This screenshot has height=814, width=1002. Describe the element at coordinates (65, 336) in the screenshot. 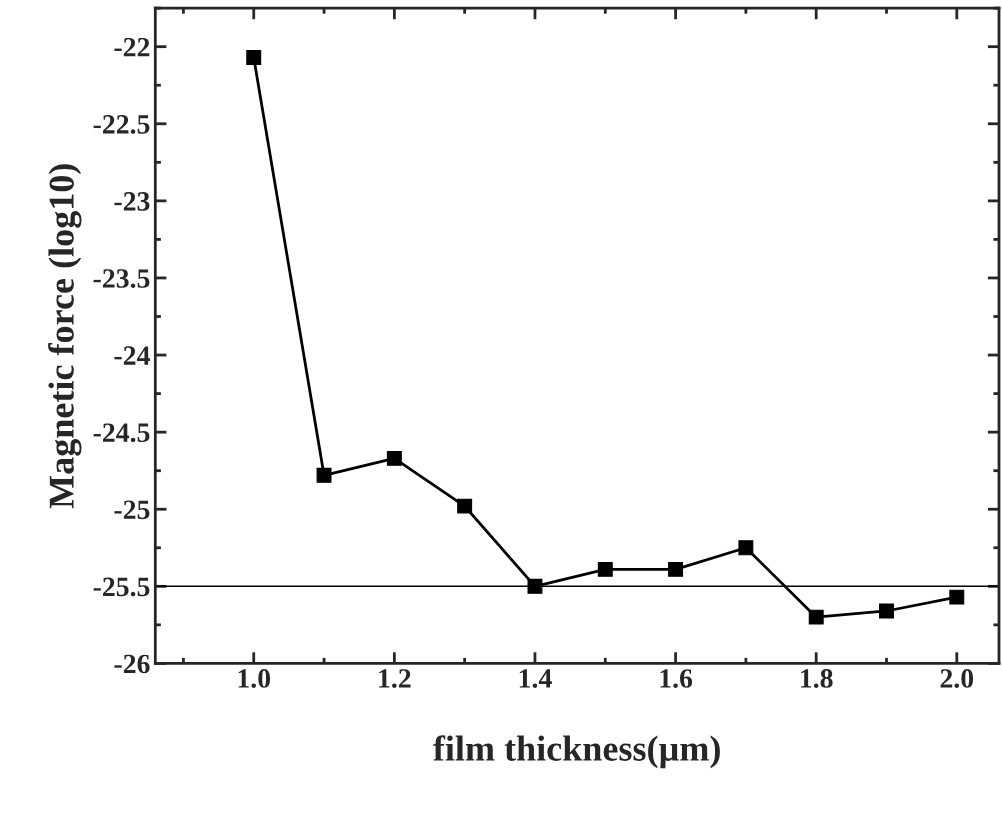

I see `y-axis-title: Magnetic force (log10)` at that location.